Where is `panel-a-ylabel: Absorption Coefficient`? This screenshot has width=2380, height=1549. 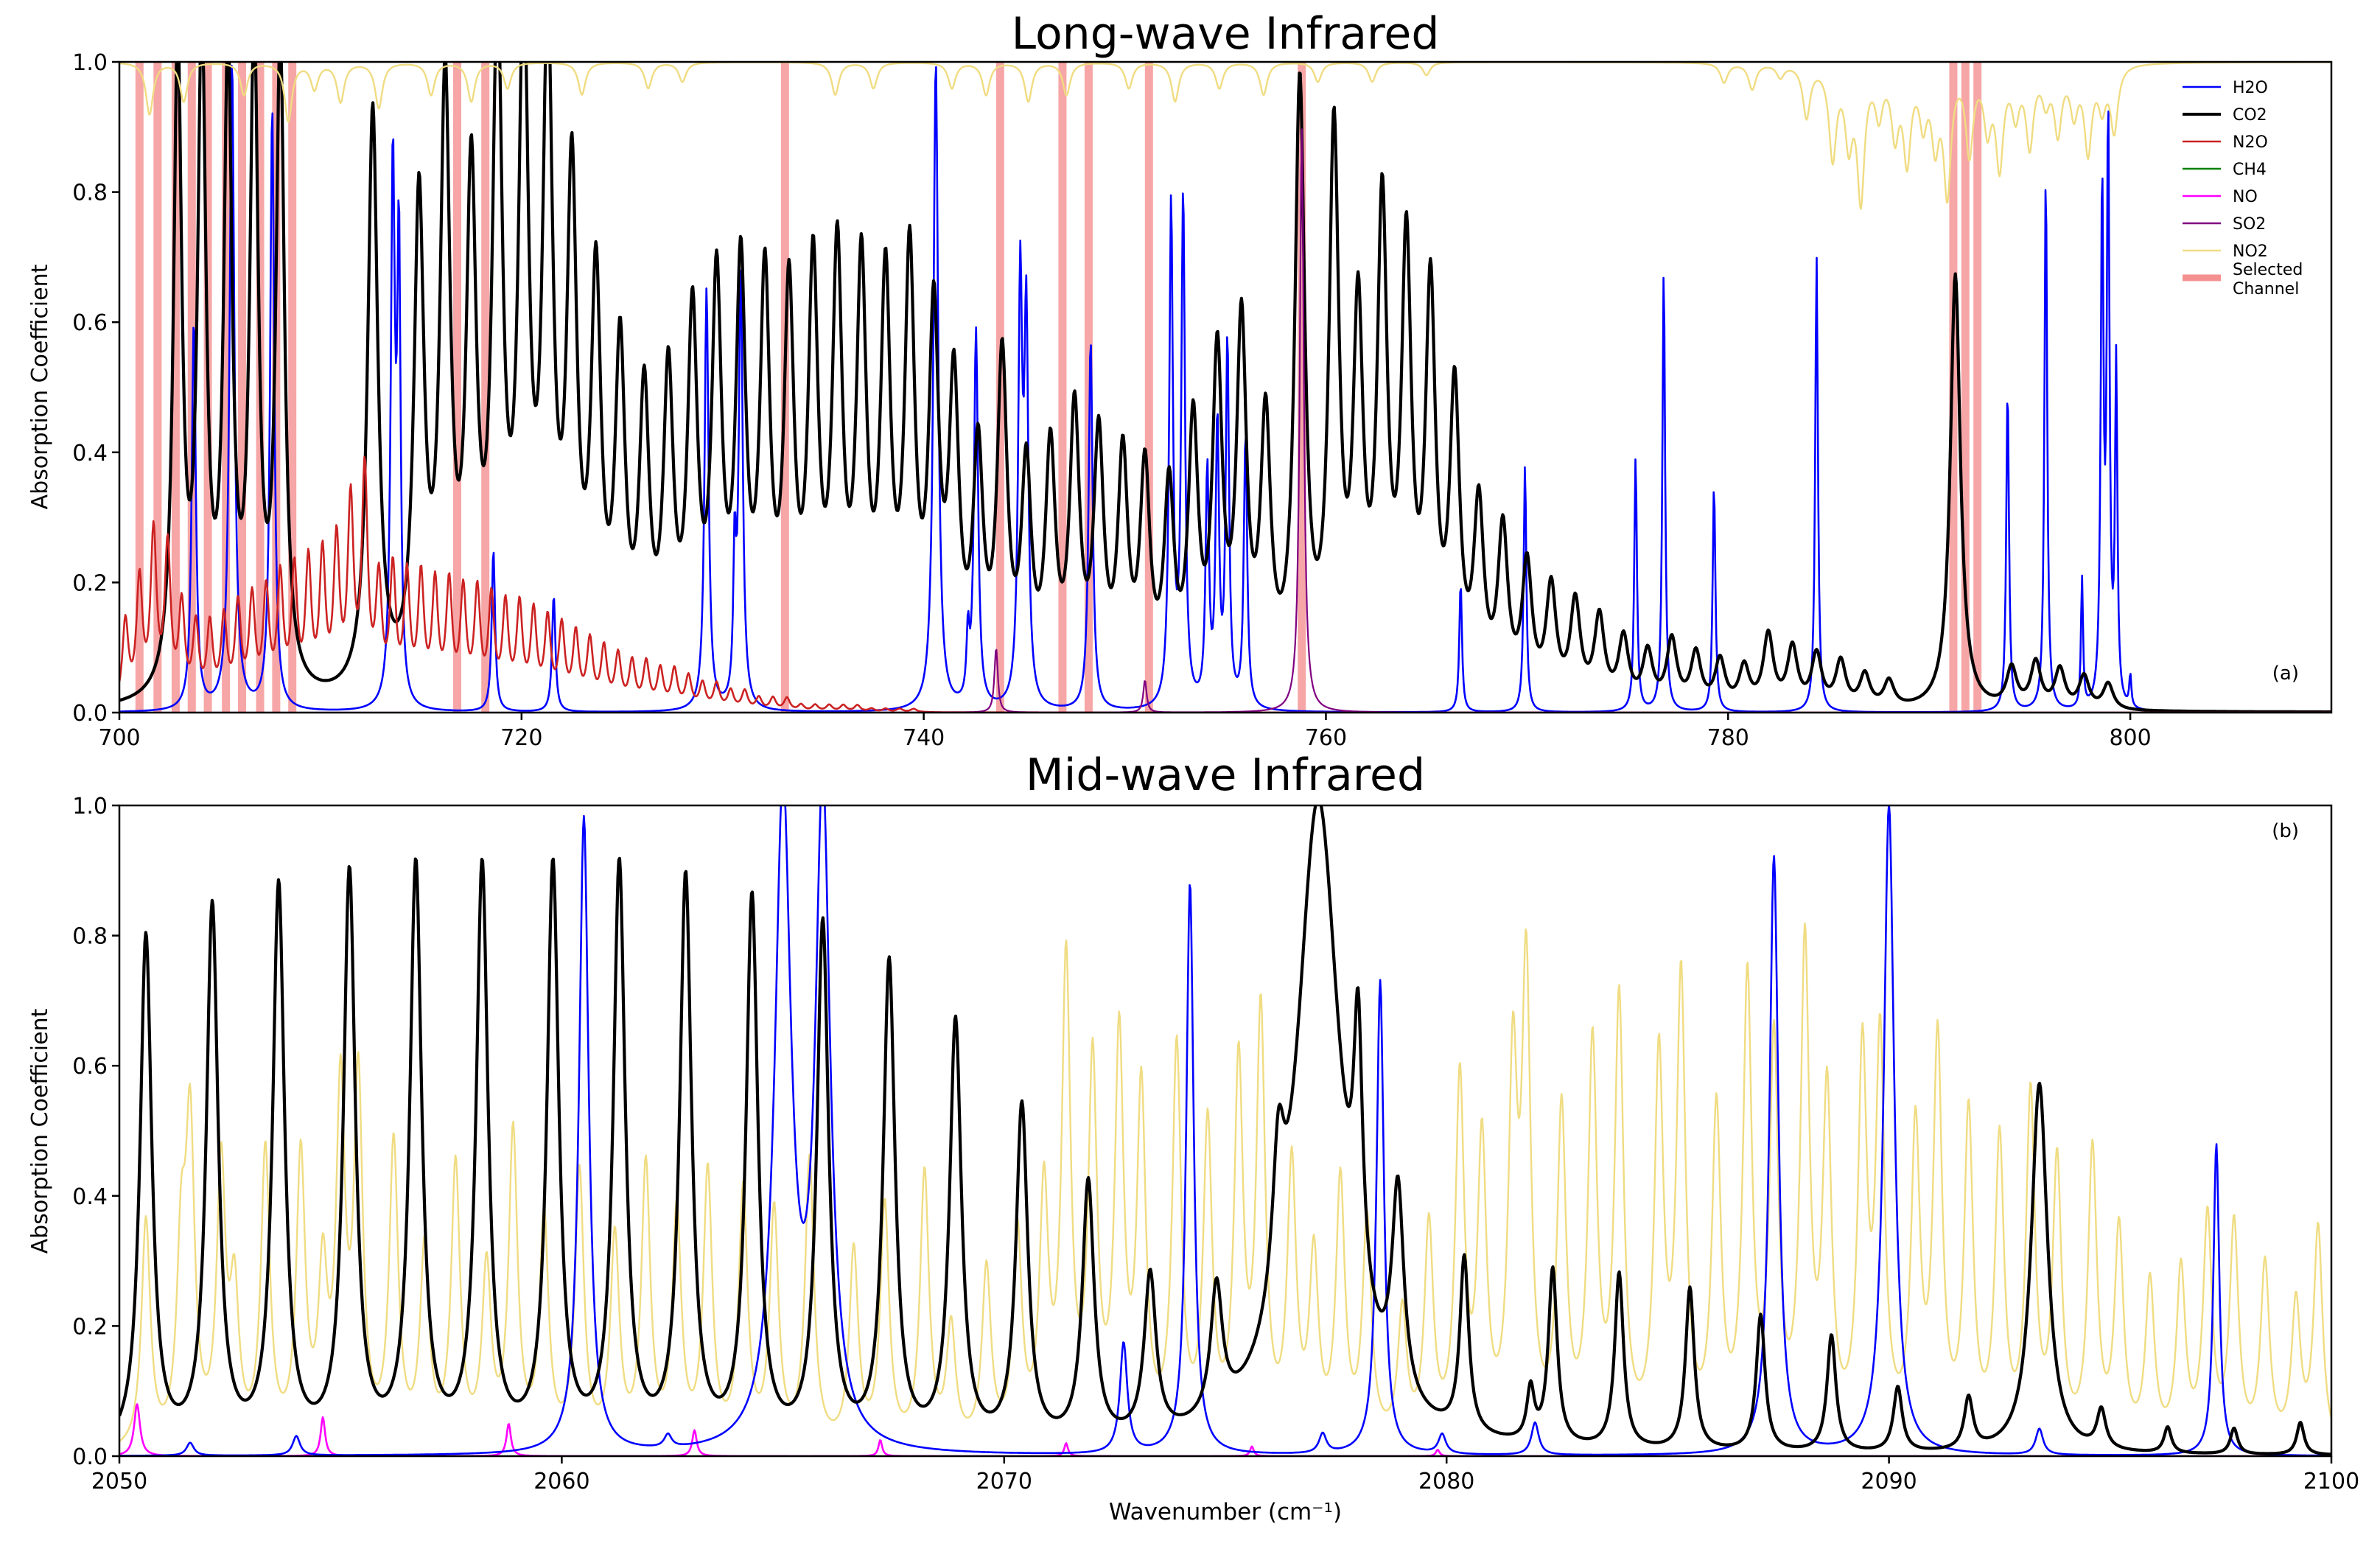 panel-a-ylabel: Absorption Coefficient is located at coordinates (40, 386).